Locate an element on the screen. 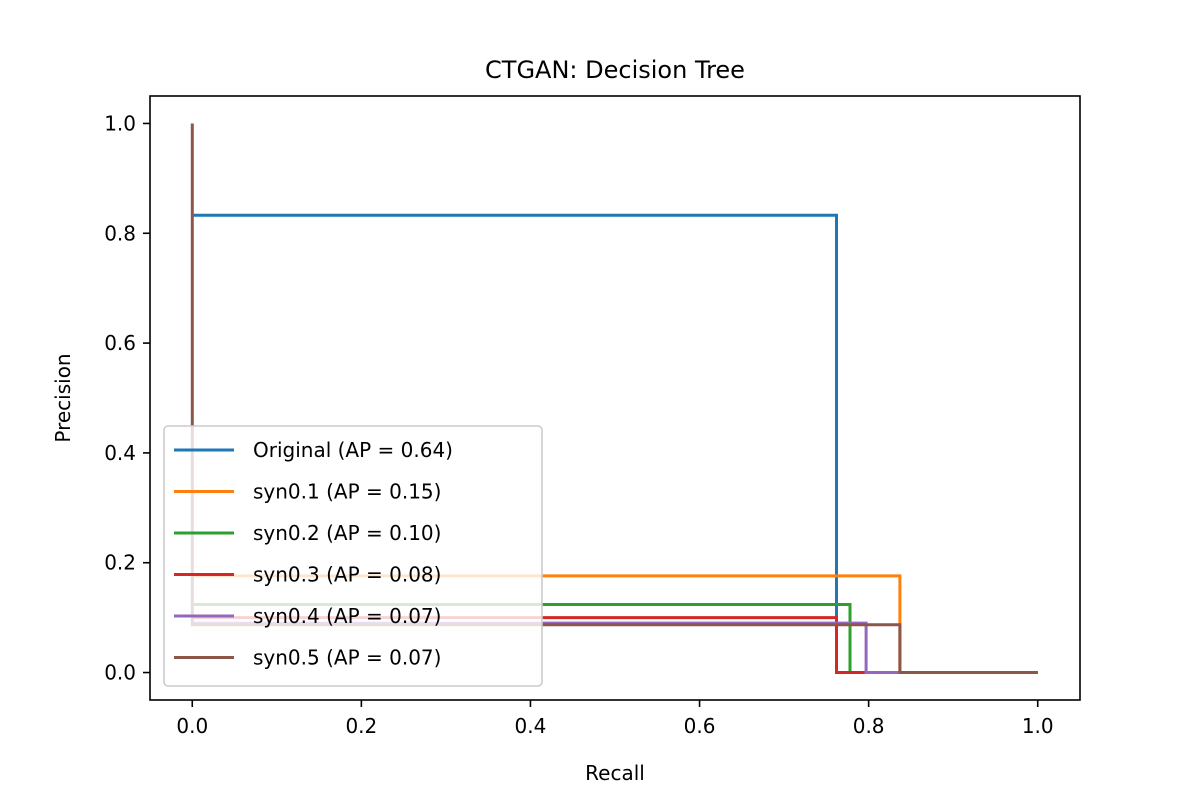 This screenshot has width=1200, height=800. legend-box is located at coordinates (353, 556).